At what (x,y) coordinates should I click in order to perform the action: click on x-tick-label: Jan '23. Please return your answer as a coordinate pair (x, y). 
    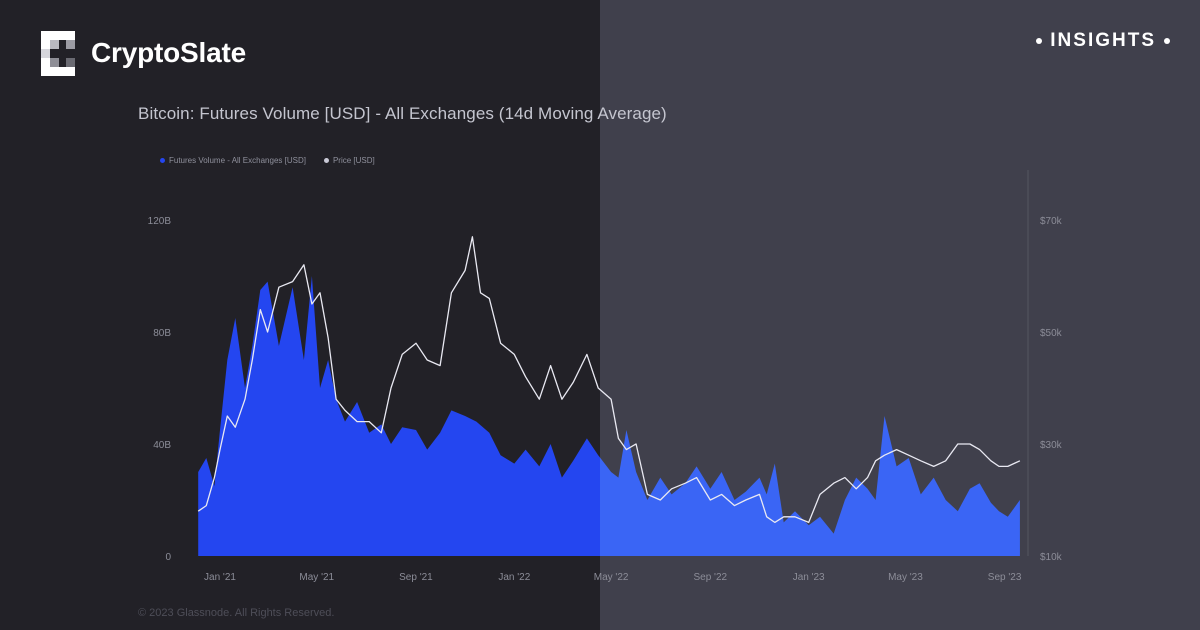
    Looking at the image, I should click on (809, 577).